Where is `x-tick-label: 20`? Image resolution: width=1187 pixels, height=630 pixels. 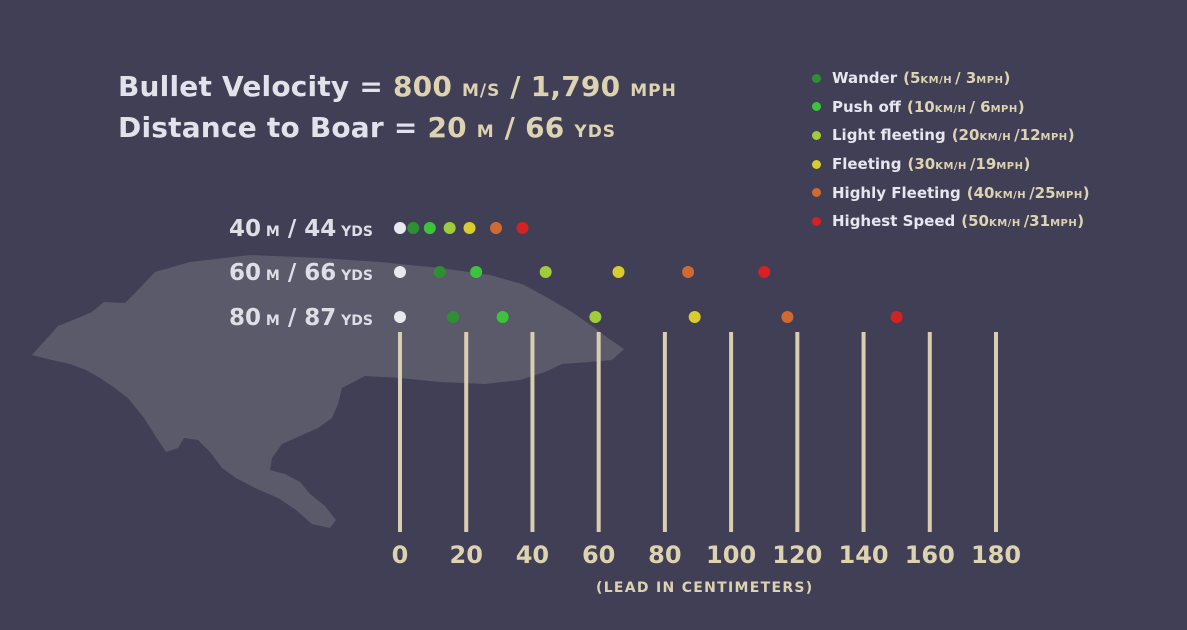
x-tick-label: 20 is located at coordinates (466, 555).